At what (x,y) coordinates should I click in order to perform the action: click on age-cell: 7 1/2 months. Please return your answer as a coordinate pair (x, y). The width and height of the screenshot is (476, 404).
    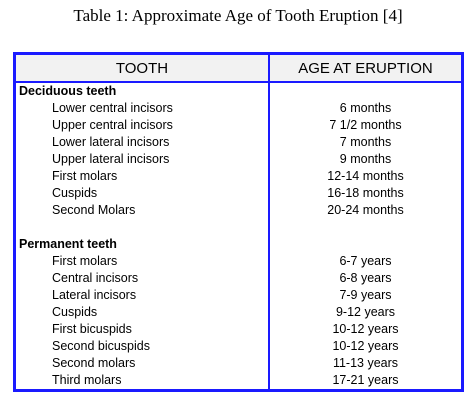
    Looking at the image, I should click on (365, 125).